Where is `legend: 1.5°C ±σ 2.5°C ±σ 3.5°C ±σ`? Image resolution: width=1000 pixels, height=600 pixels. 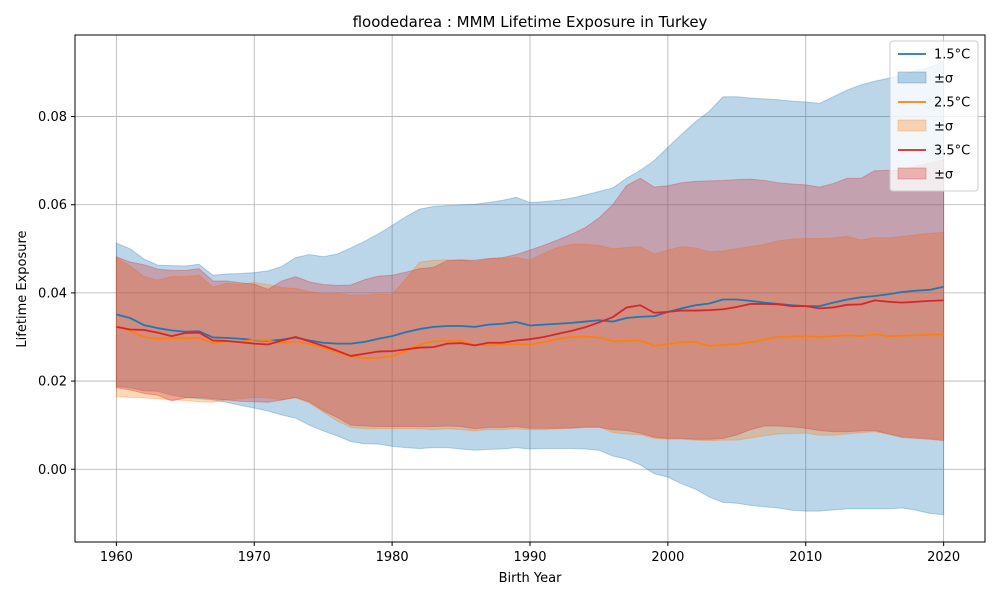 legend: 1.5°C ±σ 2.5°C ±σ 3.5°C ±σ is located at coordinates (934, 116).